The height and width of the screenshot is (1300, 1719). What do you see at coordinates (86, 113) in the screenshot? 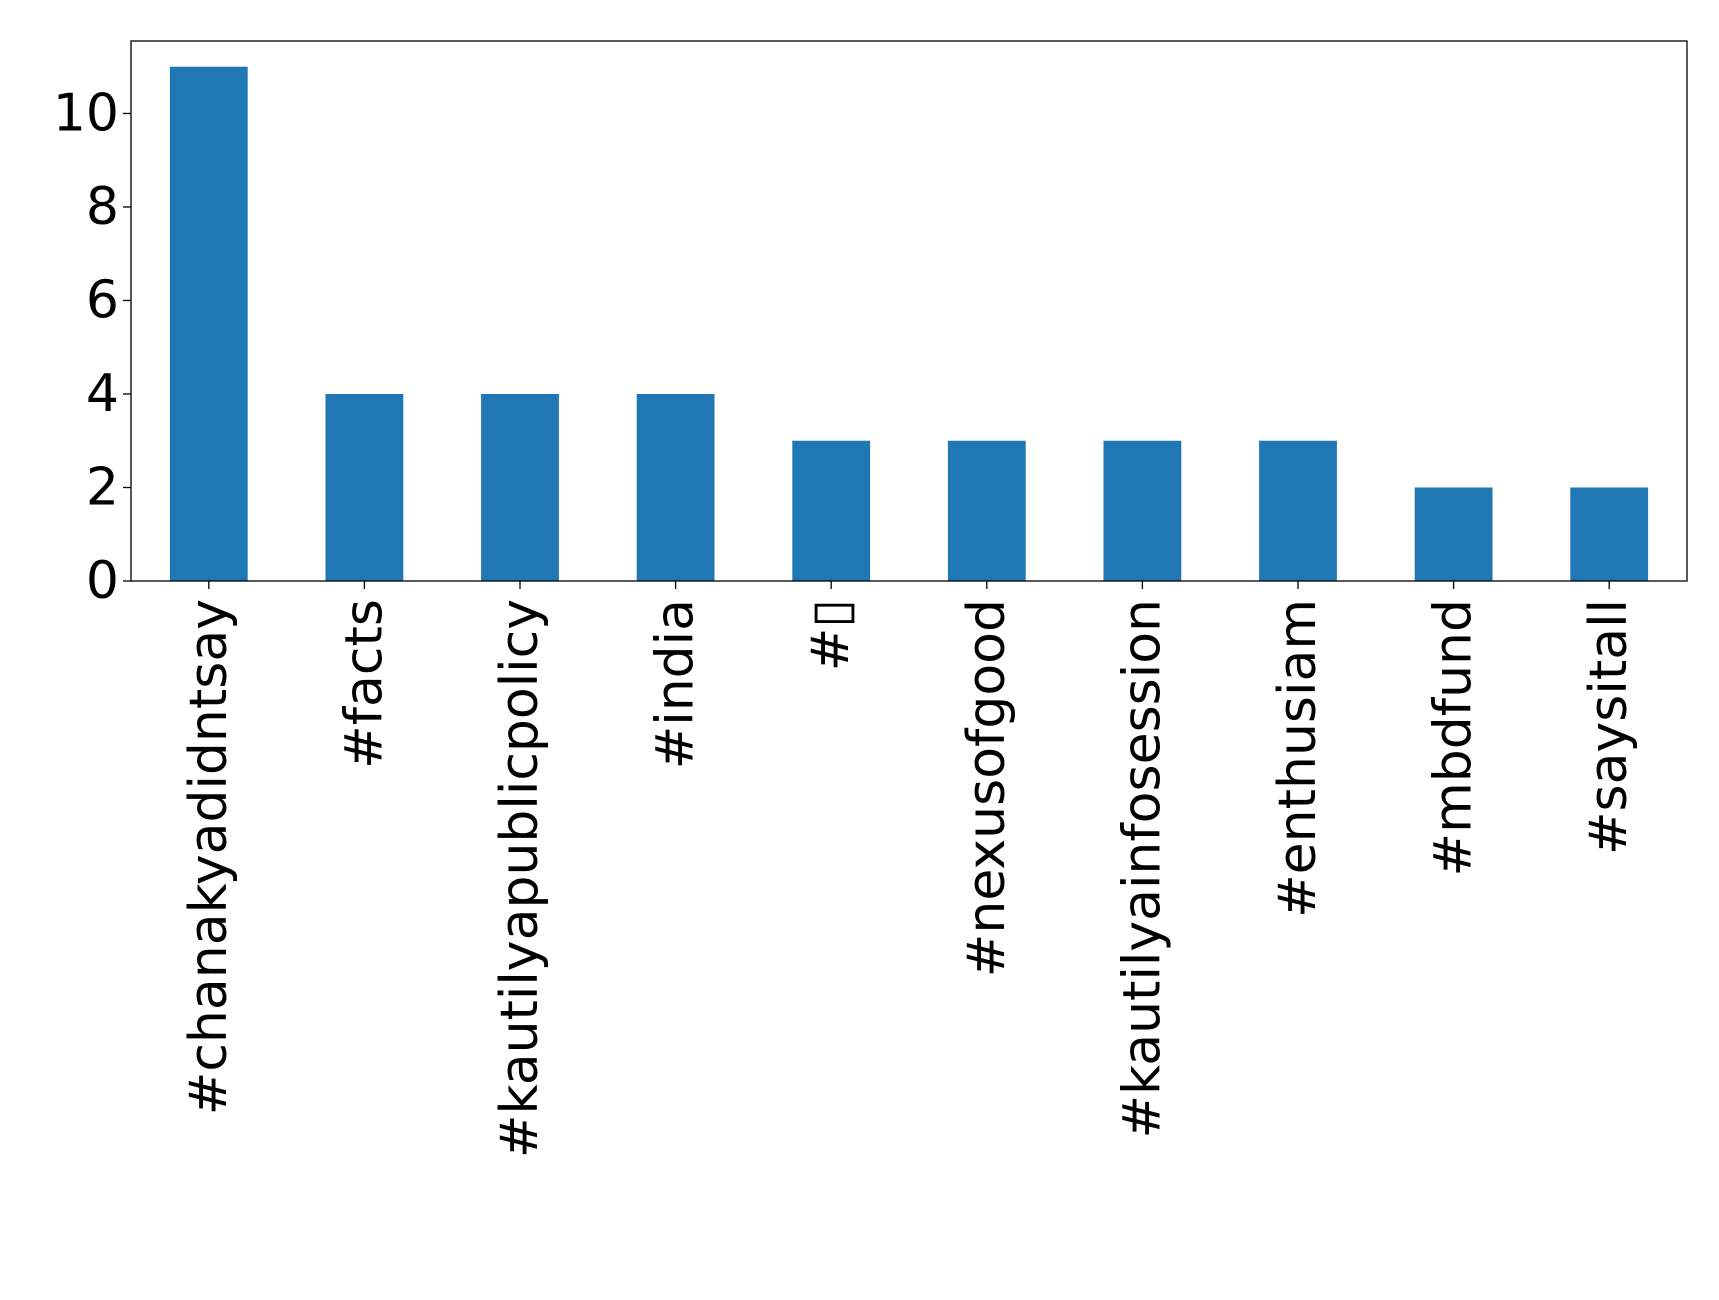
I see `y-tick-label-5: 10` at bounding box center [86, 113].